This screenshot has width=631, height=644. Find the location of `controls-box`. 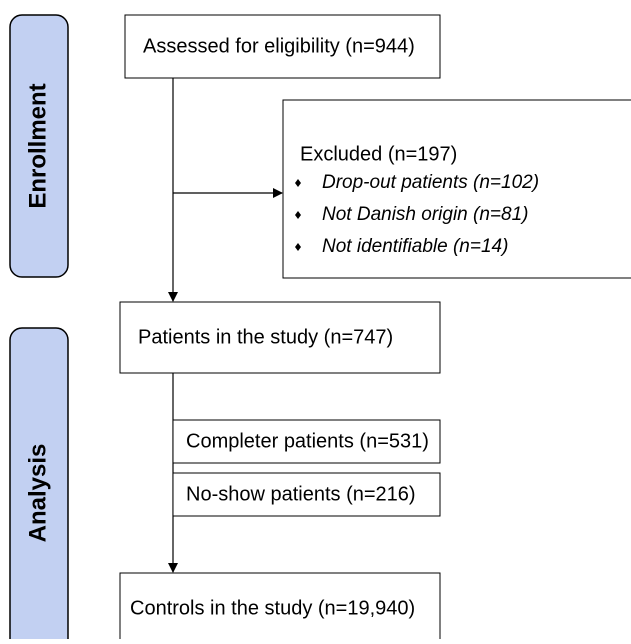

controls-box is located at coordinates (280, 608).